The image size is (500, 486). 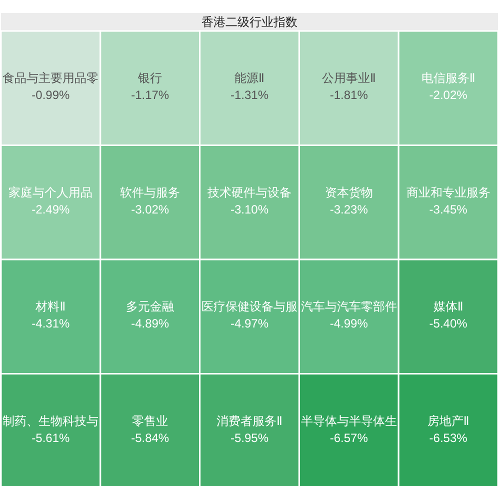 What do you see at coordinates (448, 421) in the screenshot?
I see `category-label: 房地产Ⅱ` at bounding box center [448, 421].